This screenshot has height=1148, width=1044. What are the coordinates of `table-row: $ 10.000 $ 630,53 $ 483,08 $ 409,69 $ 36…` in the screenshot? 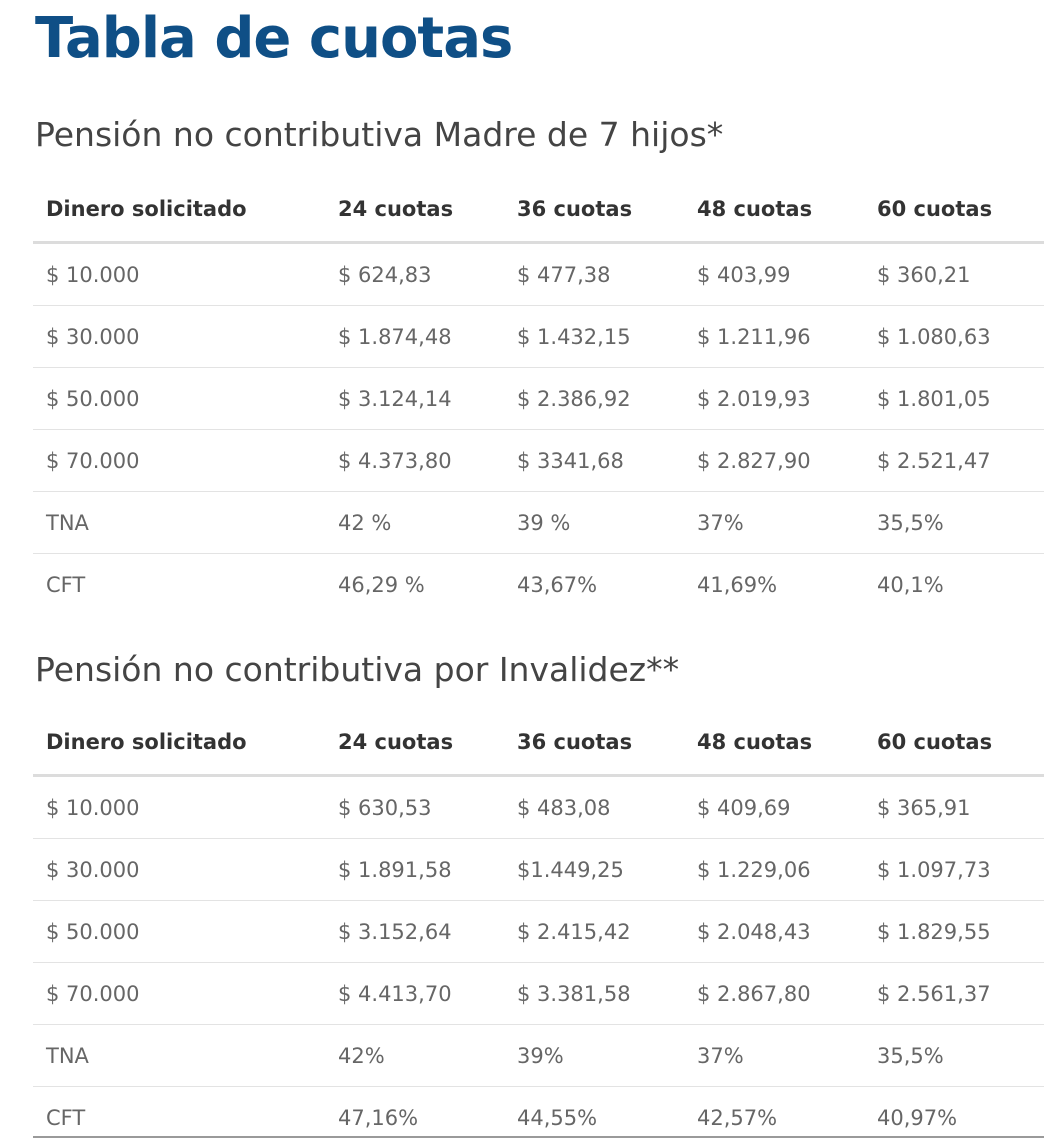 It's located at (538, 807).